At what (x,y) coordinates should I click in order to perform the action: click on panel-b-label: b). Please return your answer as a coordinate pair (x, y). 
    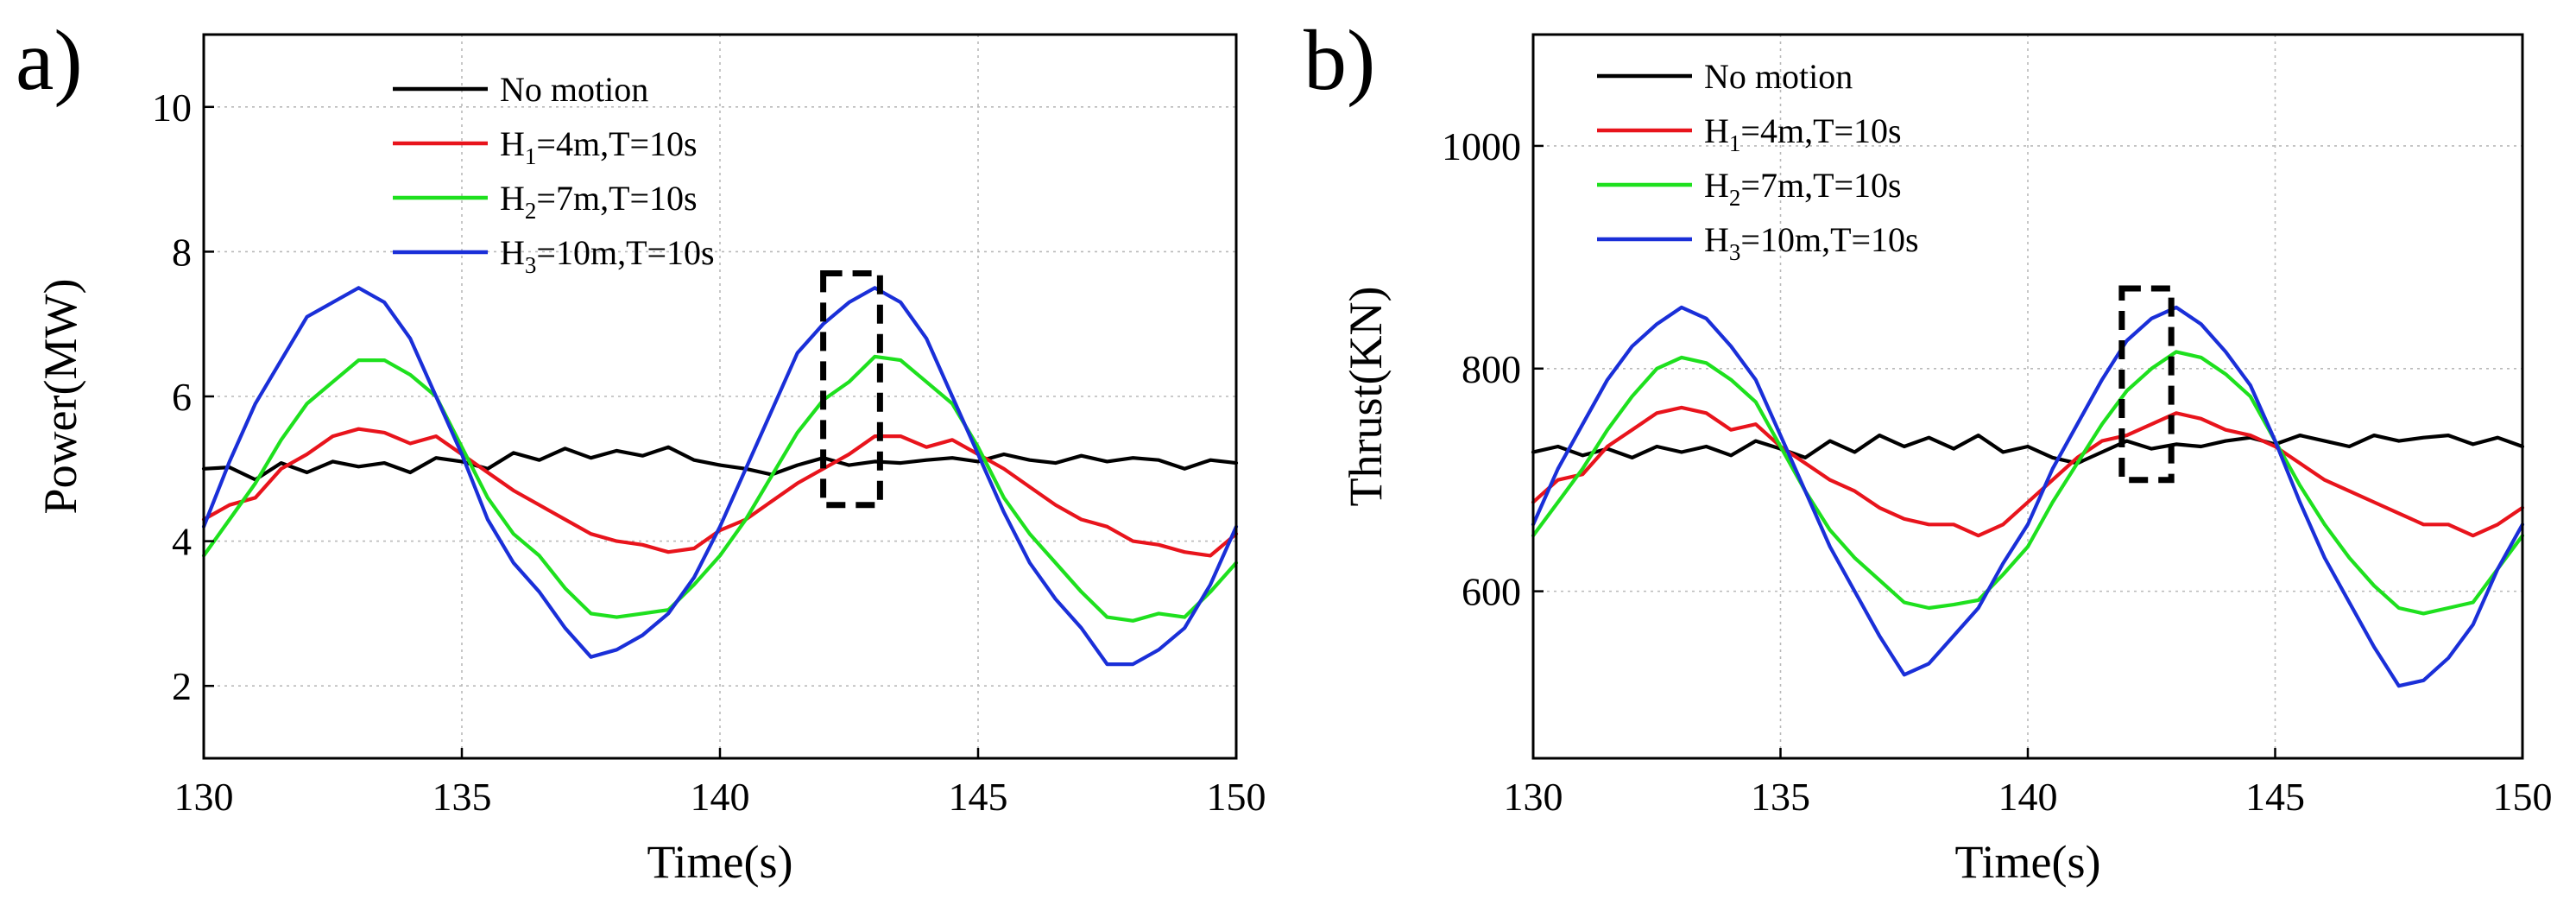
    Looking at the image, I should click on (1339, 60).